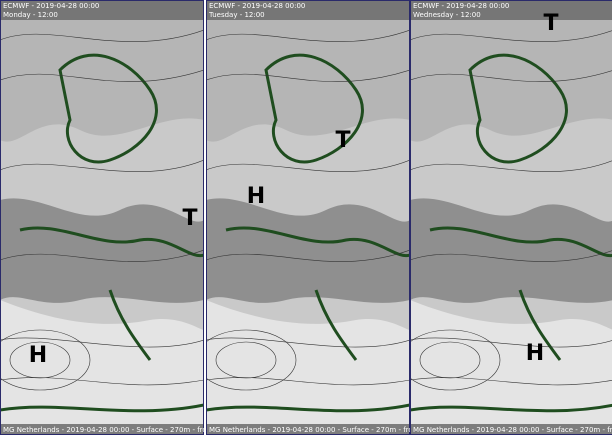 Image resolution: width=612 pixels, height=435 pixels. I want to click on forecast-time: Monday - 12:00, so click(30, 15).